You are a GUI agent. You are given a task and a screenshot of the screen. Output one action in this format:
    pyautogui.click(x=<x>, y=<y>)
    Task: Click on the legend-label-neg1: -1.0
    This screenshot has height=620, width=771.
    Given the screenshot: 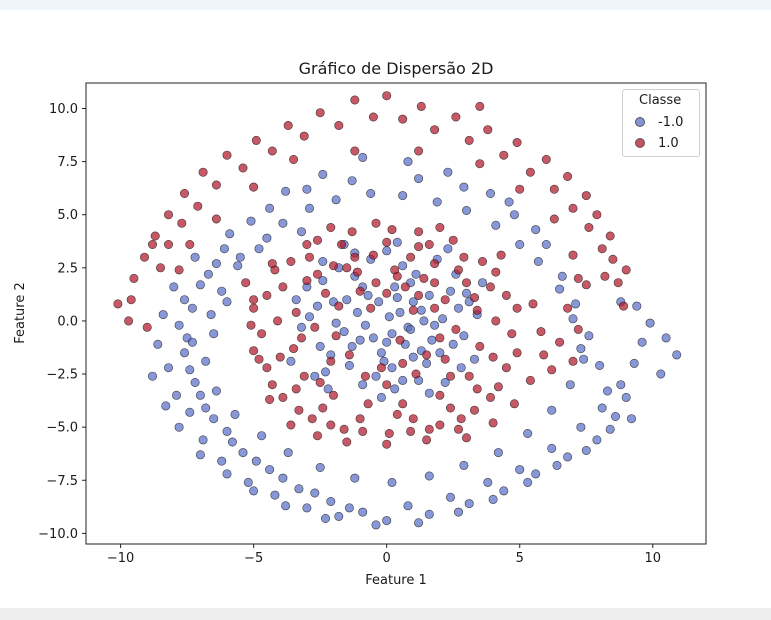 What is the action you would take?
    pyautogui.click(x=671, y=122)
    